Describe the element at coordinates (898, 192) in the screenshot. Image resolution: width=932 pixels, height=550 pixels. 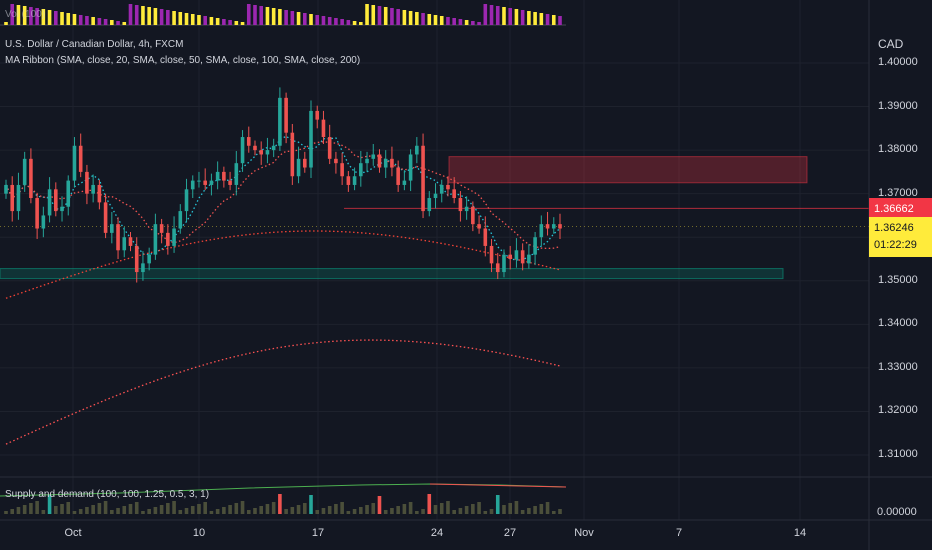
I see `price-tick: 1.37000` at that location.